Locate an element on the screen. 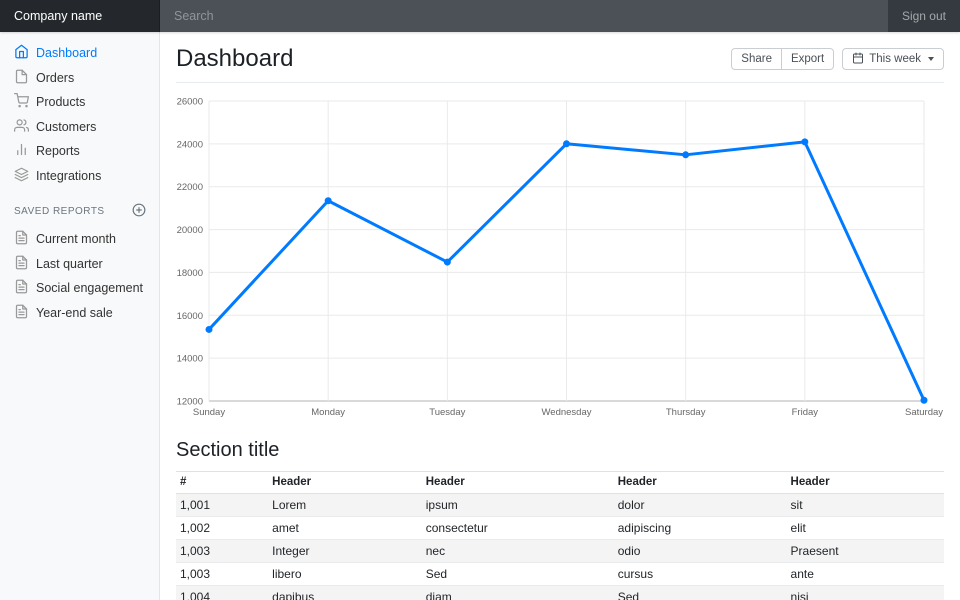 The image size is (960, 600). sidebar-item-last-quarter: Last quarter is located at coordinates (80, 264).